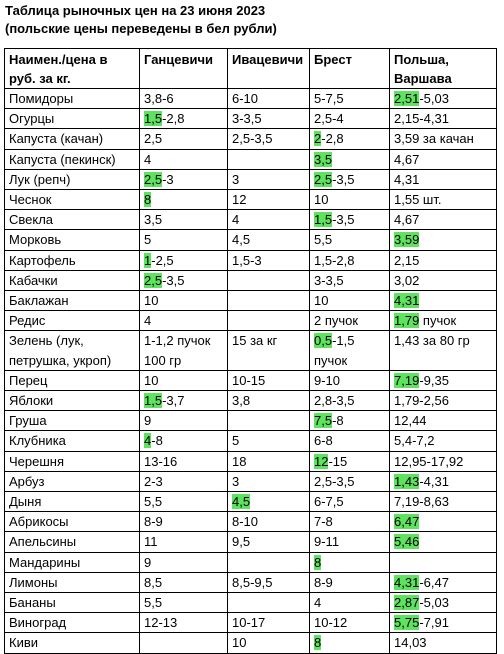  Describe the element at coordinates (407, 240) in the screenshot. I see `lowest-price: 3,59` at that location.